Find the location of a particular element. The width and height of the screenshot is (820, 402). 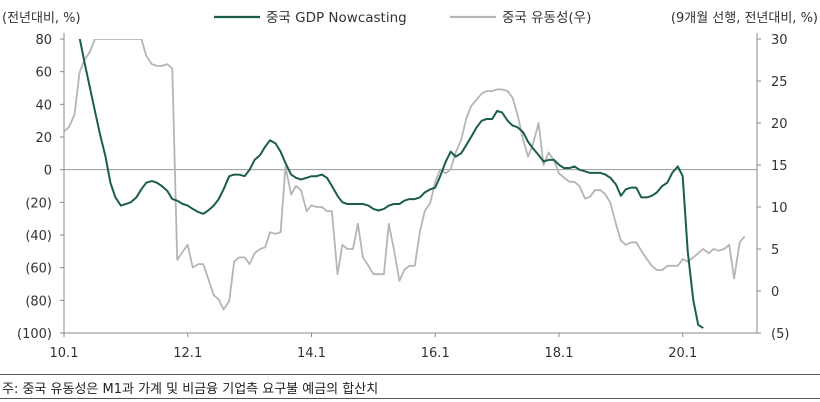

left-tick-label: 0 is located at coordinates (48, 171).